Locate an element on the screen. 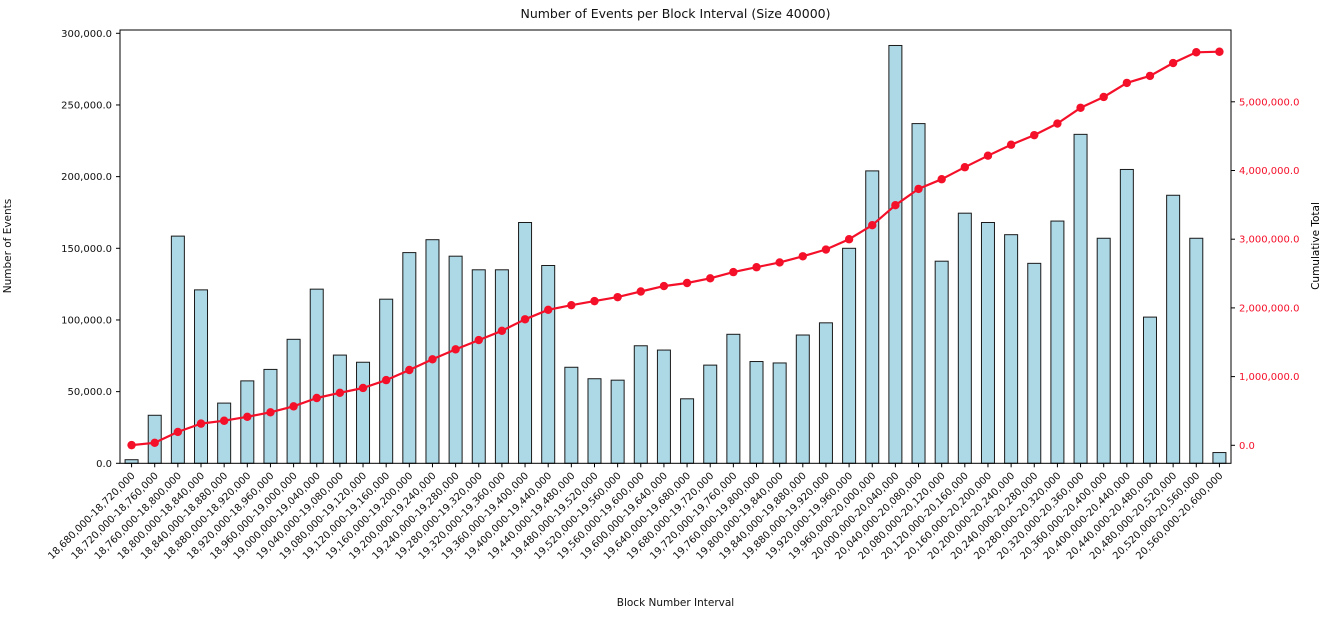 The width and height of the screenshot is (1336, 619). left-tick-label: 200,000.0 is located at coordinates (86, 177).